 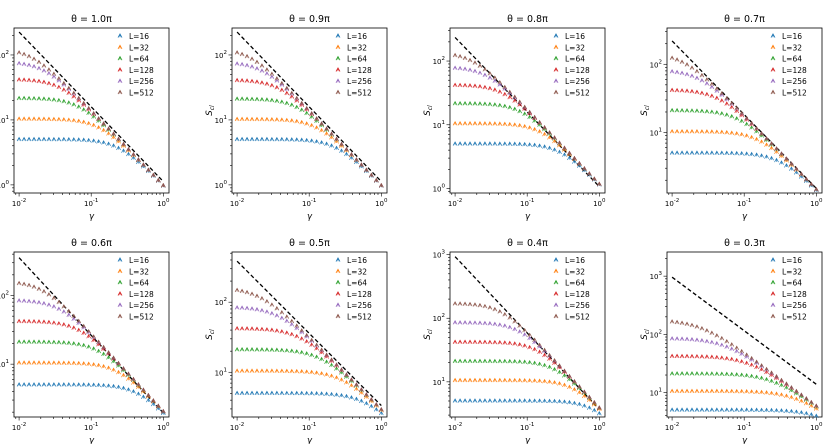 What do you see at coordinates (163, 203) in the screenshot?
I see `x-tick-label: 10⁰` at bounding box center [163, 203].